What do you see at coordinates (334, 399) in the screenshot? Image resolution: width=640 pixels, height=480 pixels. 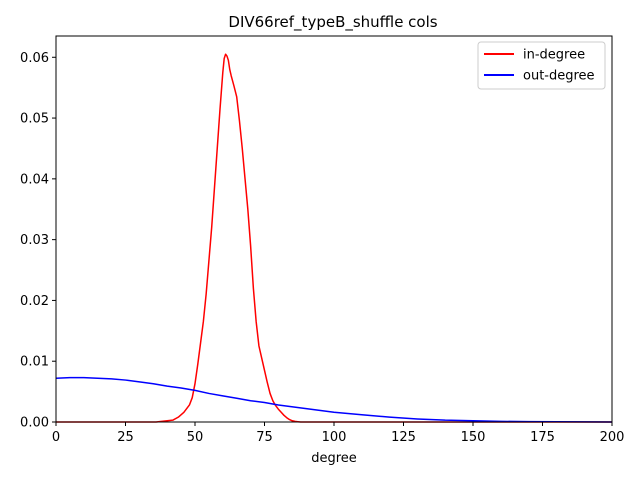 I see `series-line-out-degree` at bounding box center [334, 399].